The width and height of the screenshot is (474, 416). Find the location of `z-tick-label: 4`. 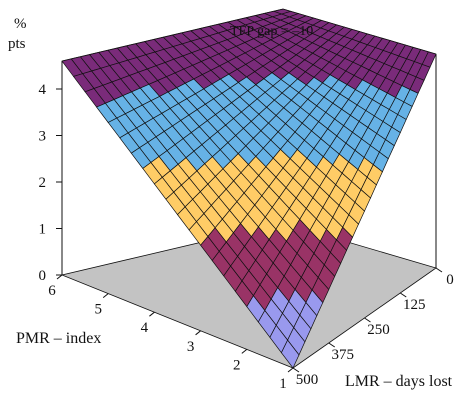

z-tick-label: 4 is located at coordinates (43, 90).